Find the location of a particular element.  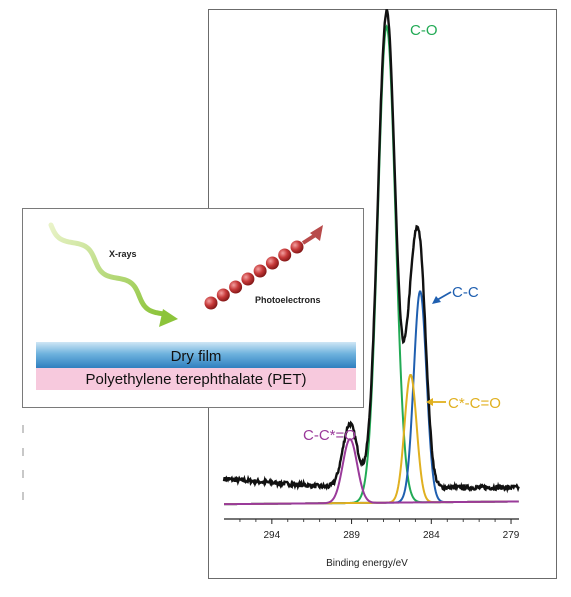

c-star-c-o-arrow is located at coordinates (436, 402).